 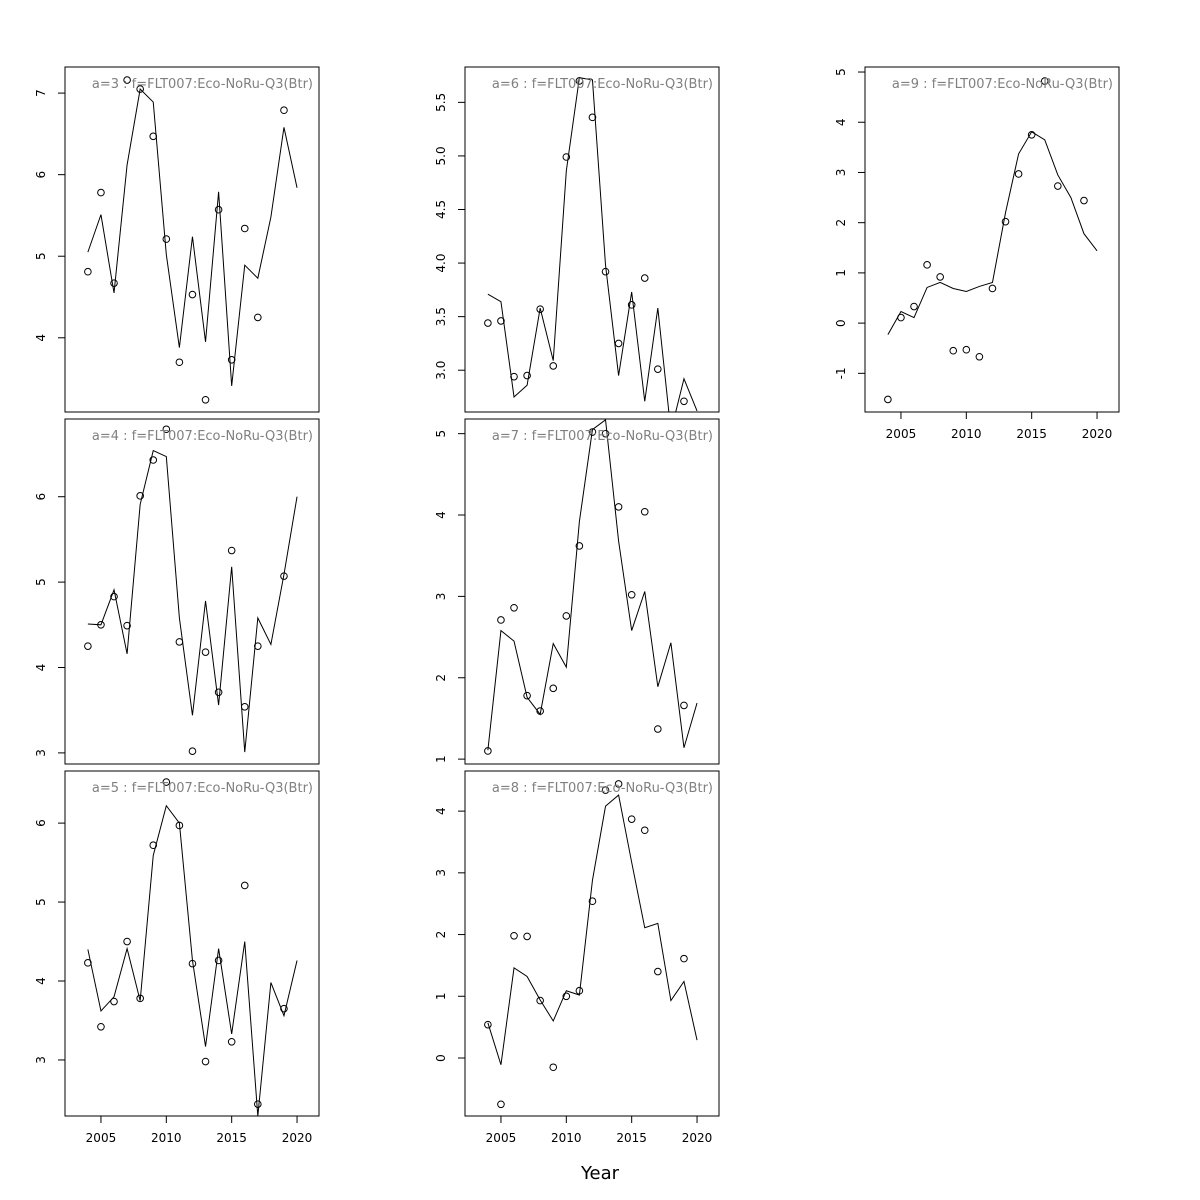 I want to click on y-tick-label: -1, so click(x=841, y=373).